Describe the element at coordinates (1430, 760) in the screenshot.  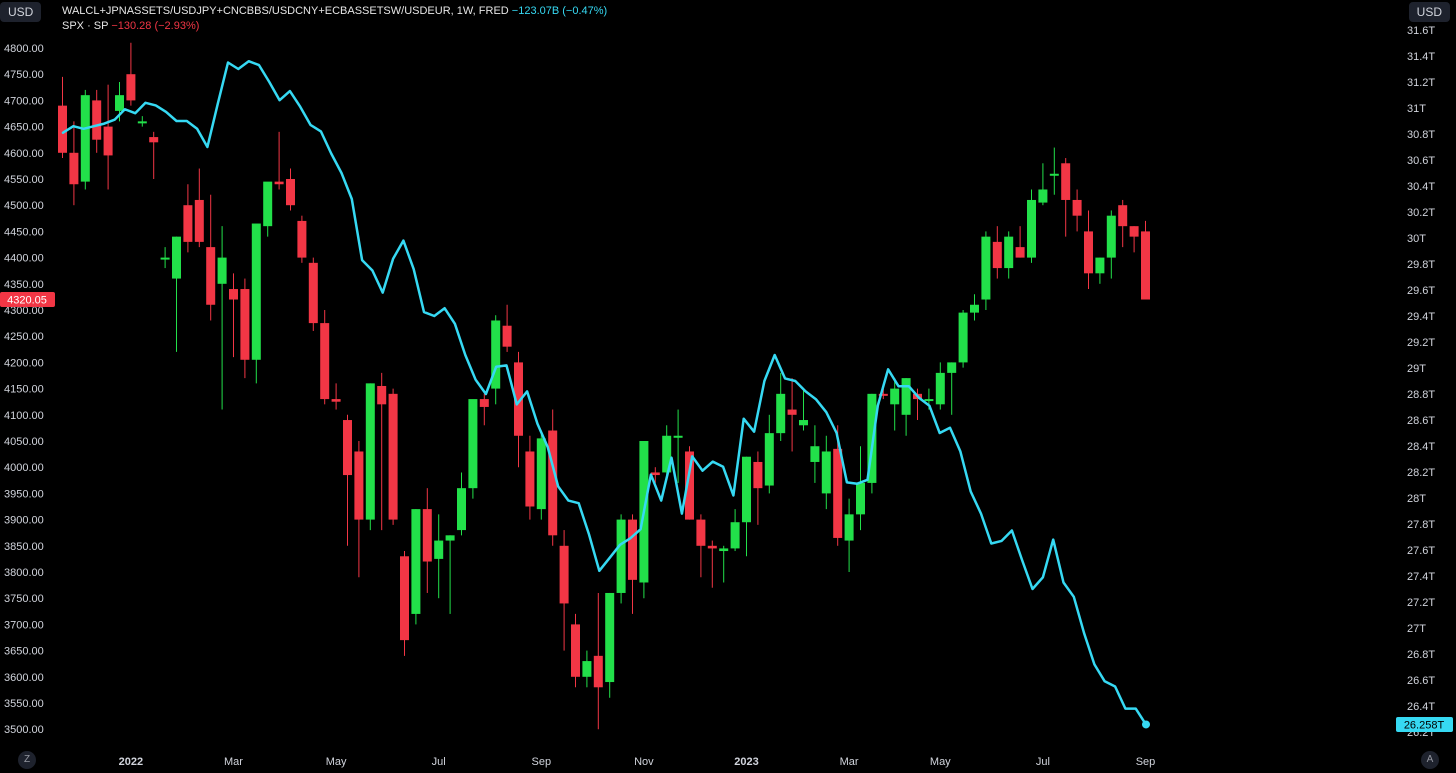
I see `auto-scale-button: A` at that location.